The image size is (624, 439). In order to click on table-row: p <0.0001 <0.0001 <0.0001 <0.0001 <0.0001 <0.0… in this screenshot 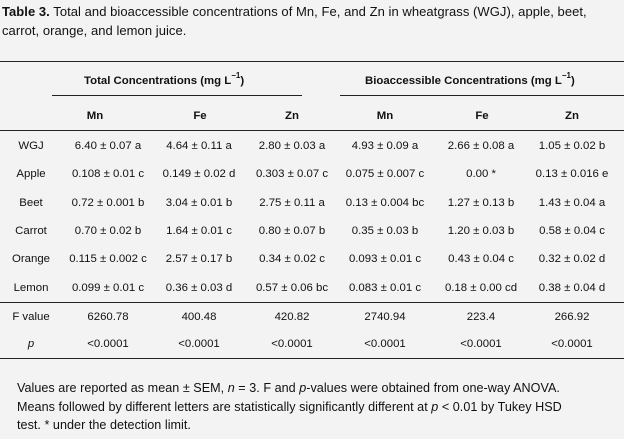, I will do `click(312, 344)`.